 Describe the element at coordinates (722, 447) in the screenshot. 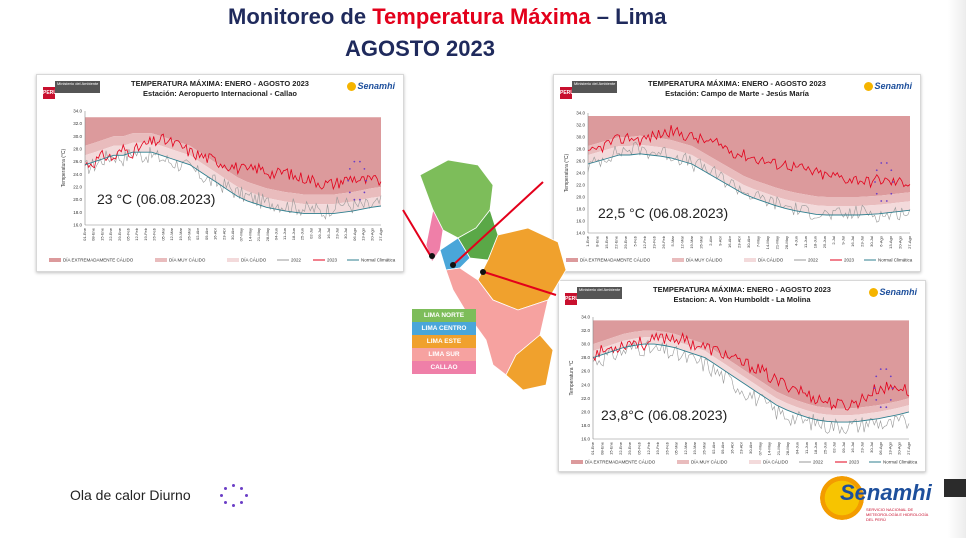

I see `x-tick-label: 09-Abr` at that location.